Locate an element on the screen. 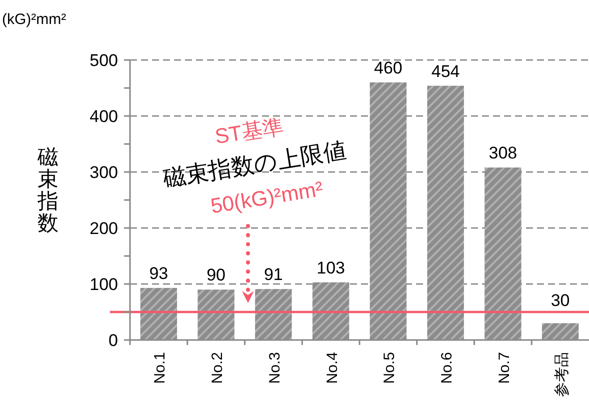 This screenshot has width=589, height=404. data-label: 93 is located at coordinates (158, 273).